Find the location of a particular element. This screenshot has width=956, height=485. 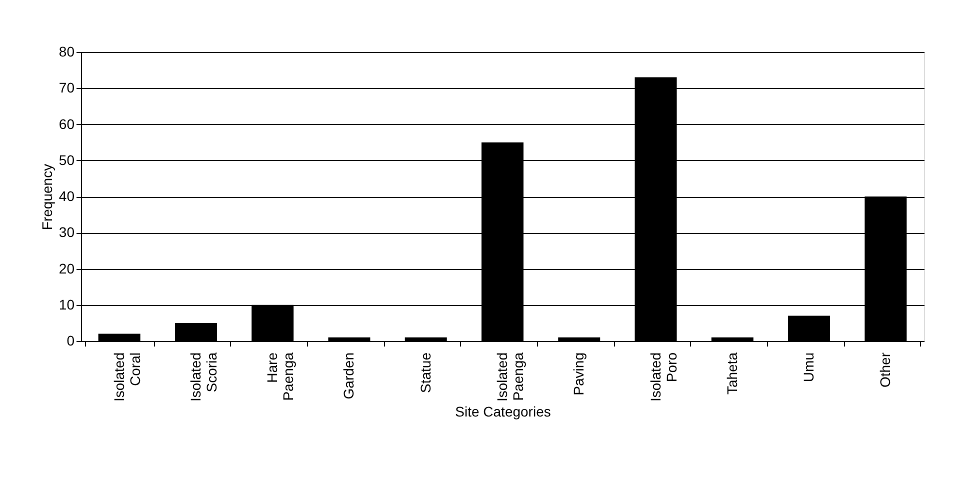

x-tick-label: Isolated Paenga is located at coordinates (510, 377).